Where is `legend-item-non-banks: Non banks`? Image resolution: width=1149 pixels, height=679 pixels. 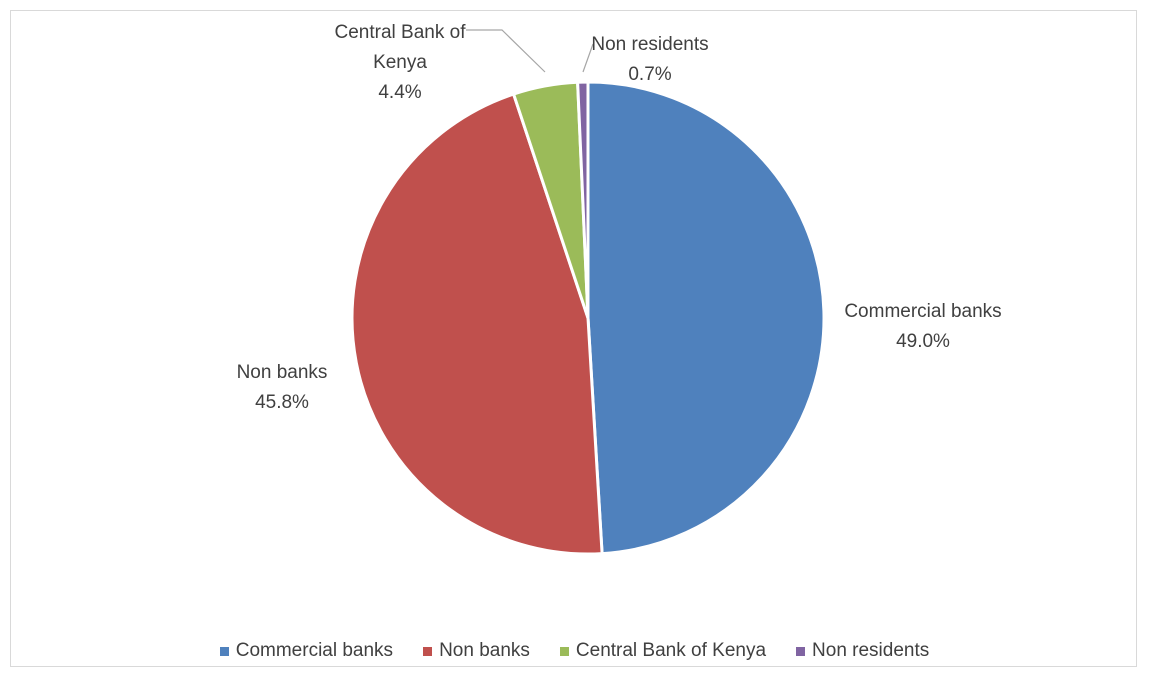 legend-item-non-banks: Non banks is located at coordinates (476, 651).